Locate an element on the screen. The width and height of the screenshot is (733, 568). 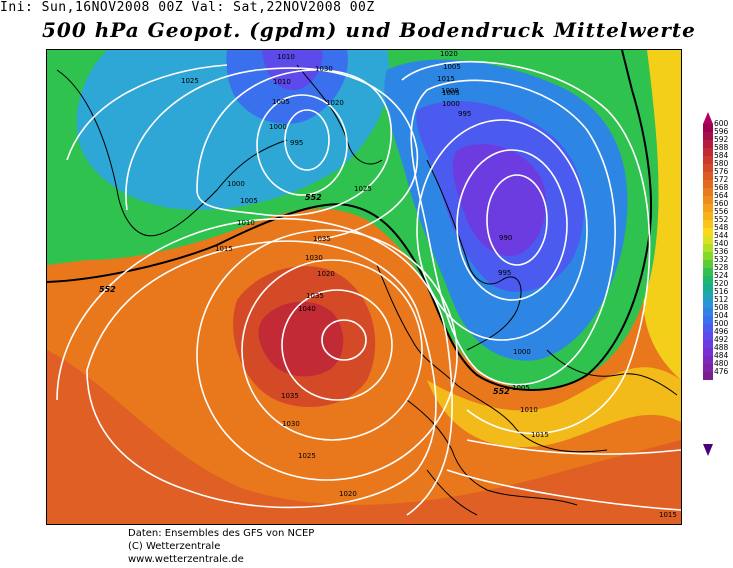
legend-value-label: 552 is located at coordinates (721, 219).